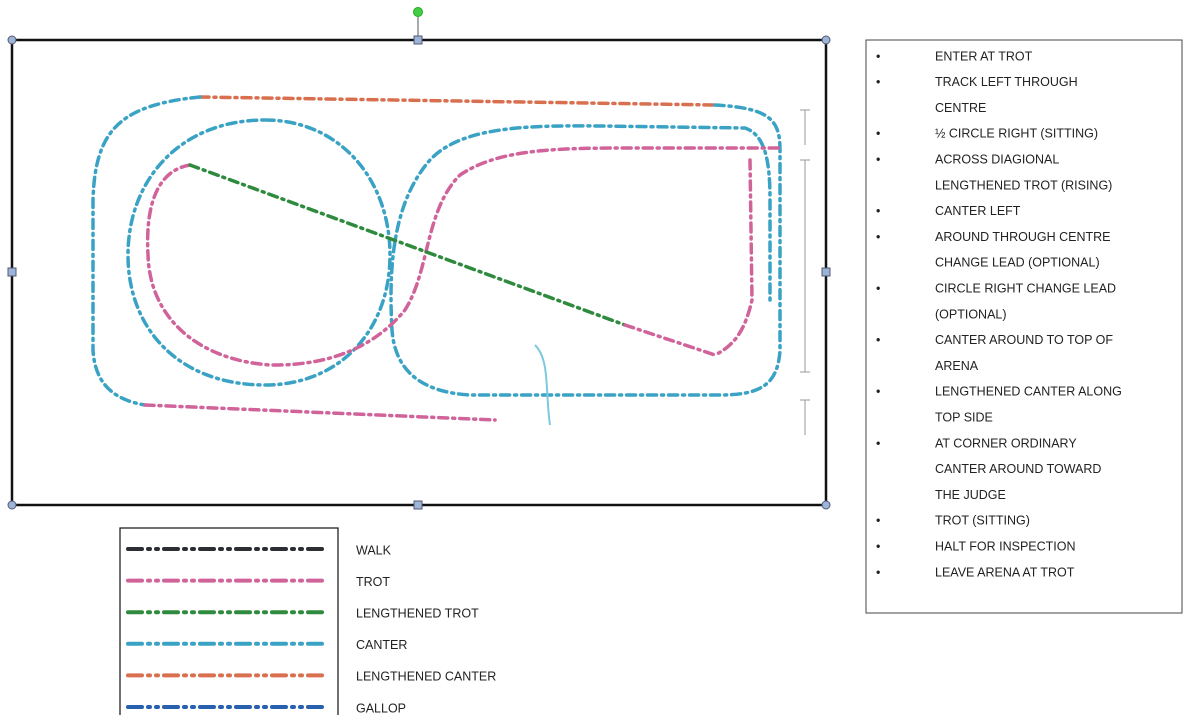 The width and height of the screenshot is (1184, 715). I want to click on instruction-text: CANTER LEFT, so click(978, 211).